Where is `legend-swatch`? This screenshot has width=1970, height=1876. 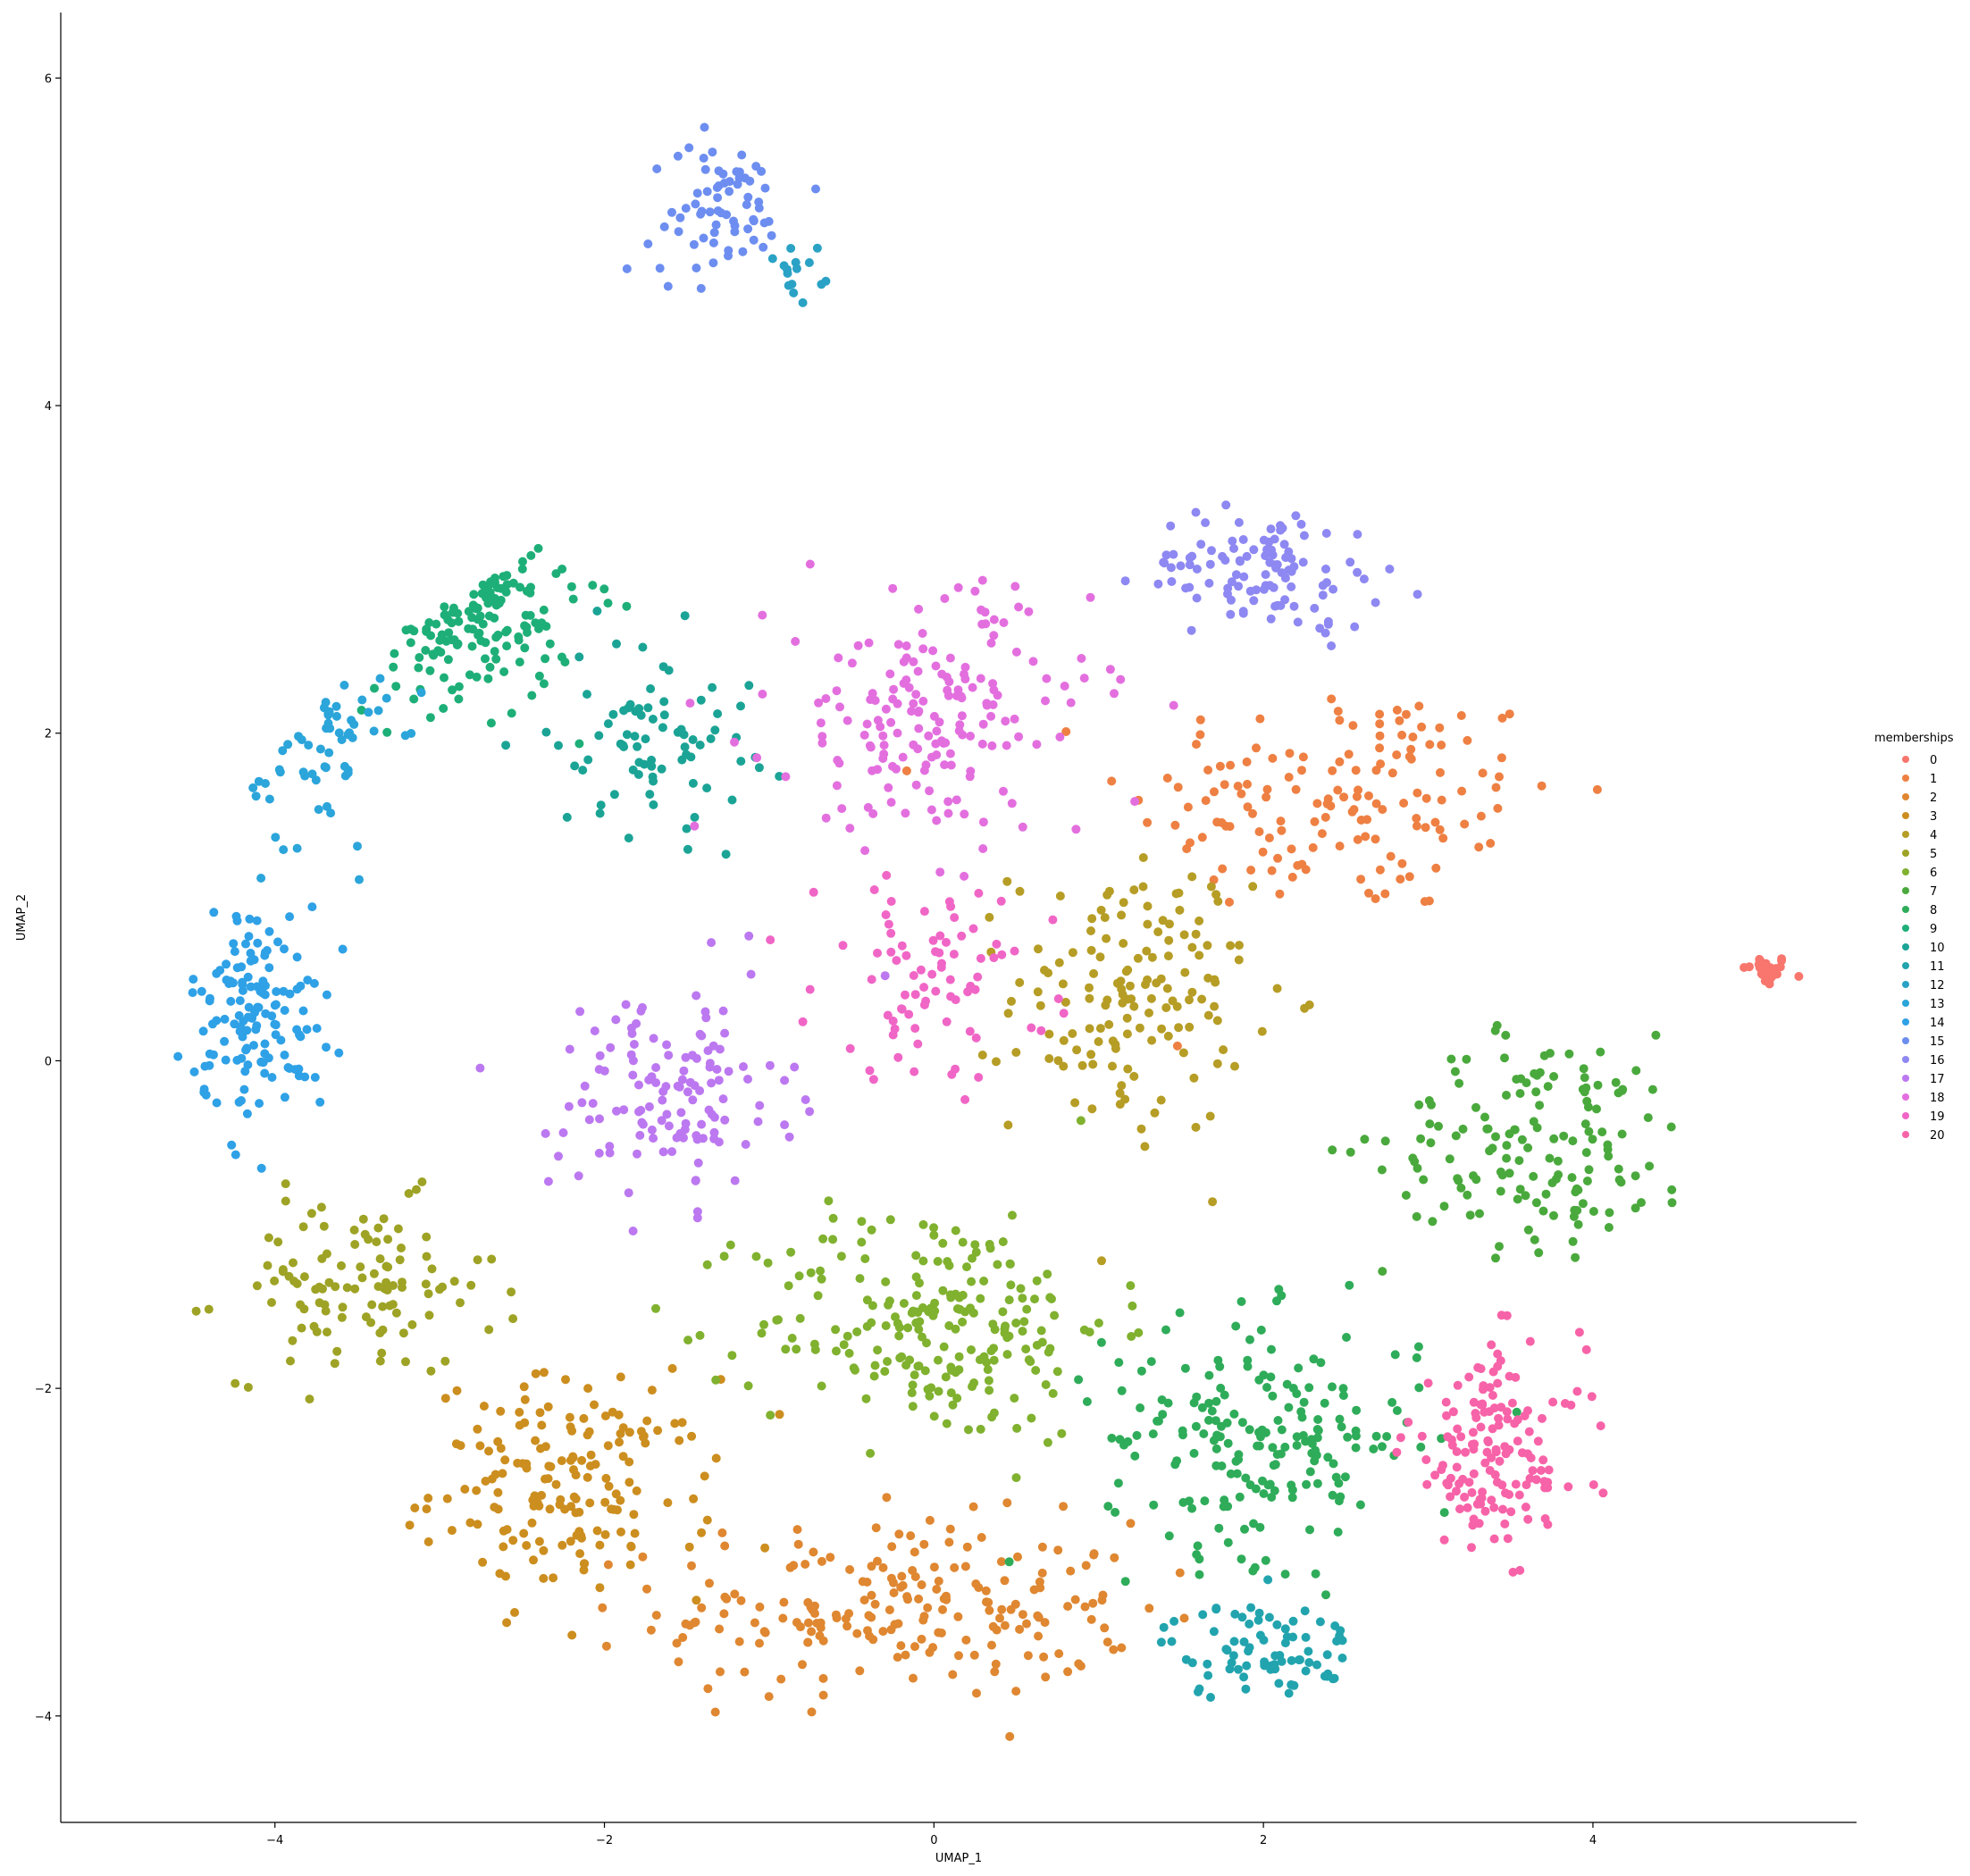 legend-swatch is located at coordinates (1906, 928).